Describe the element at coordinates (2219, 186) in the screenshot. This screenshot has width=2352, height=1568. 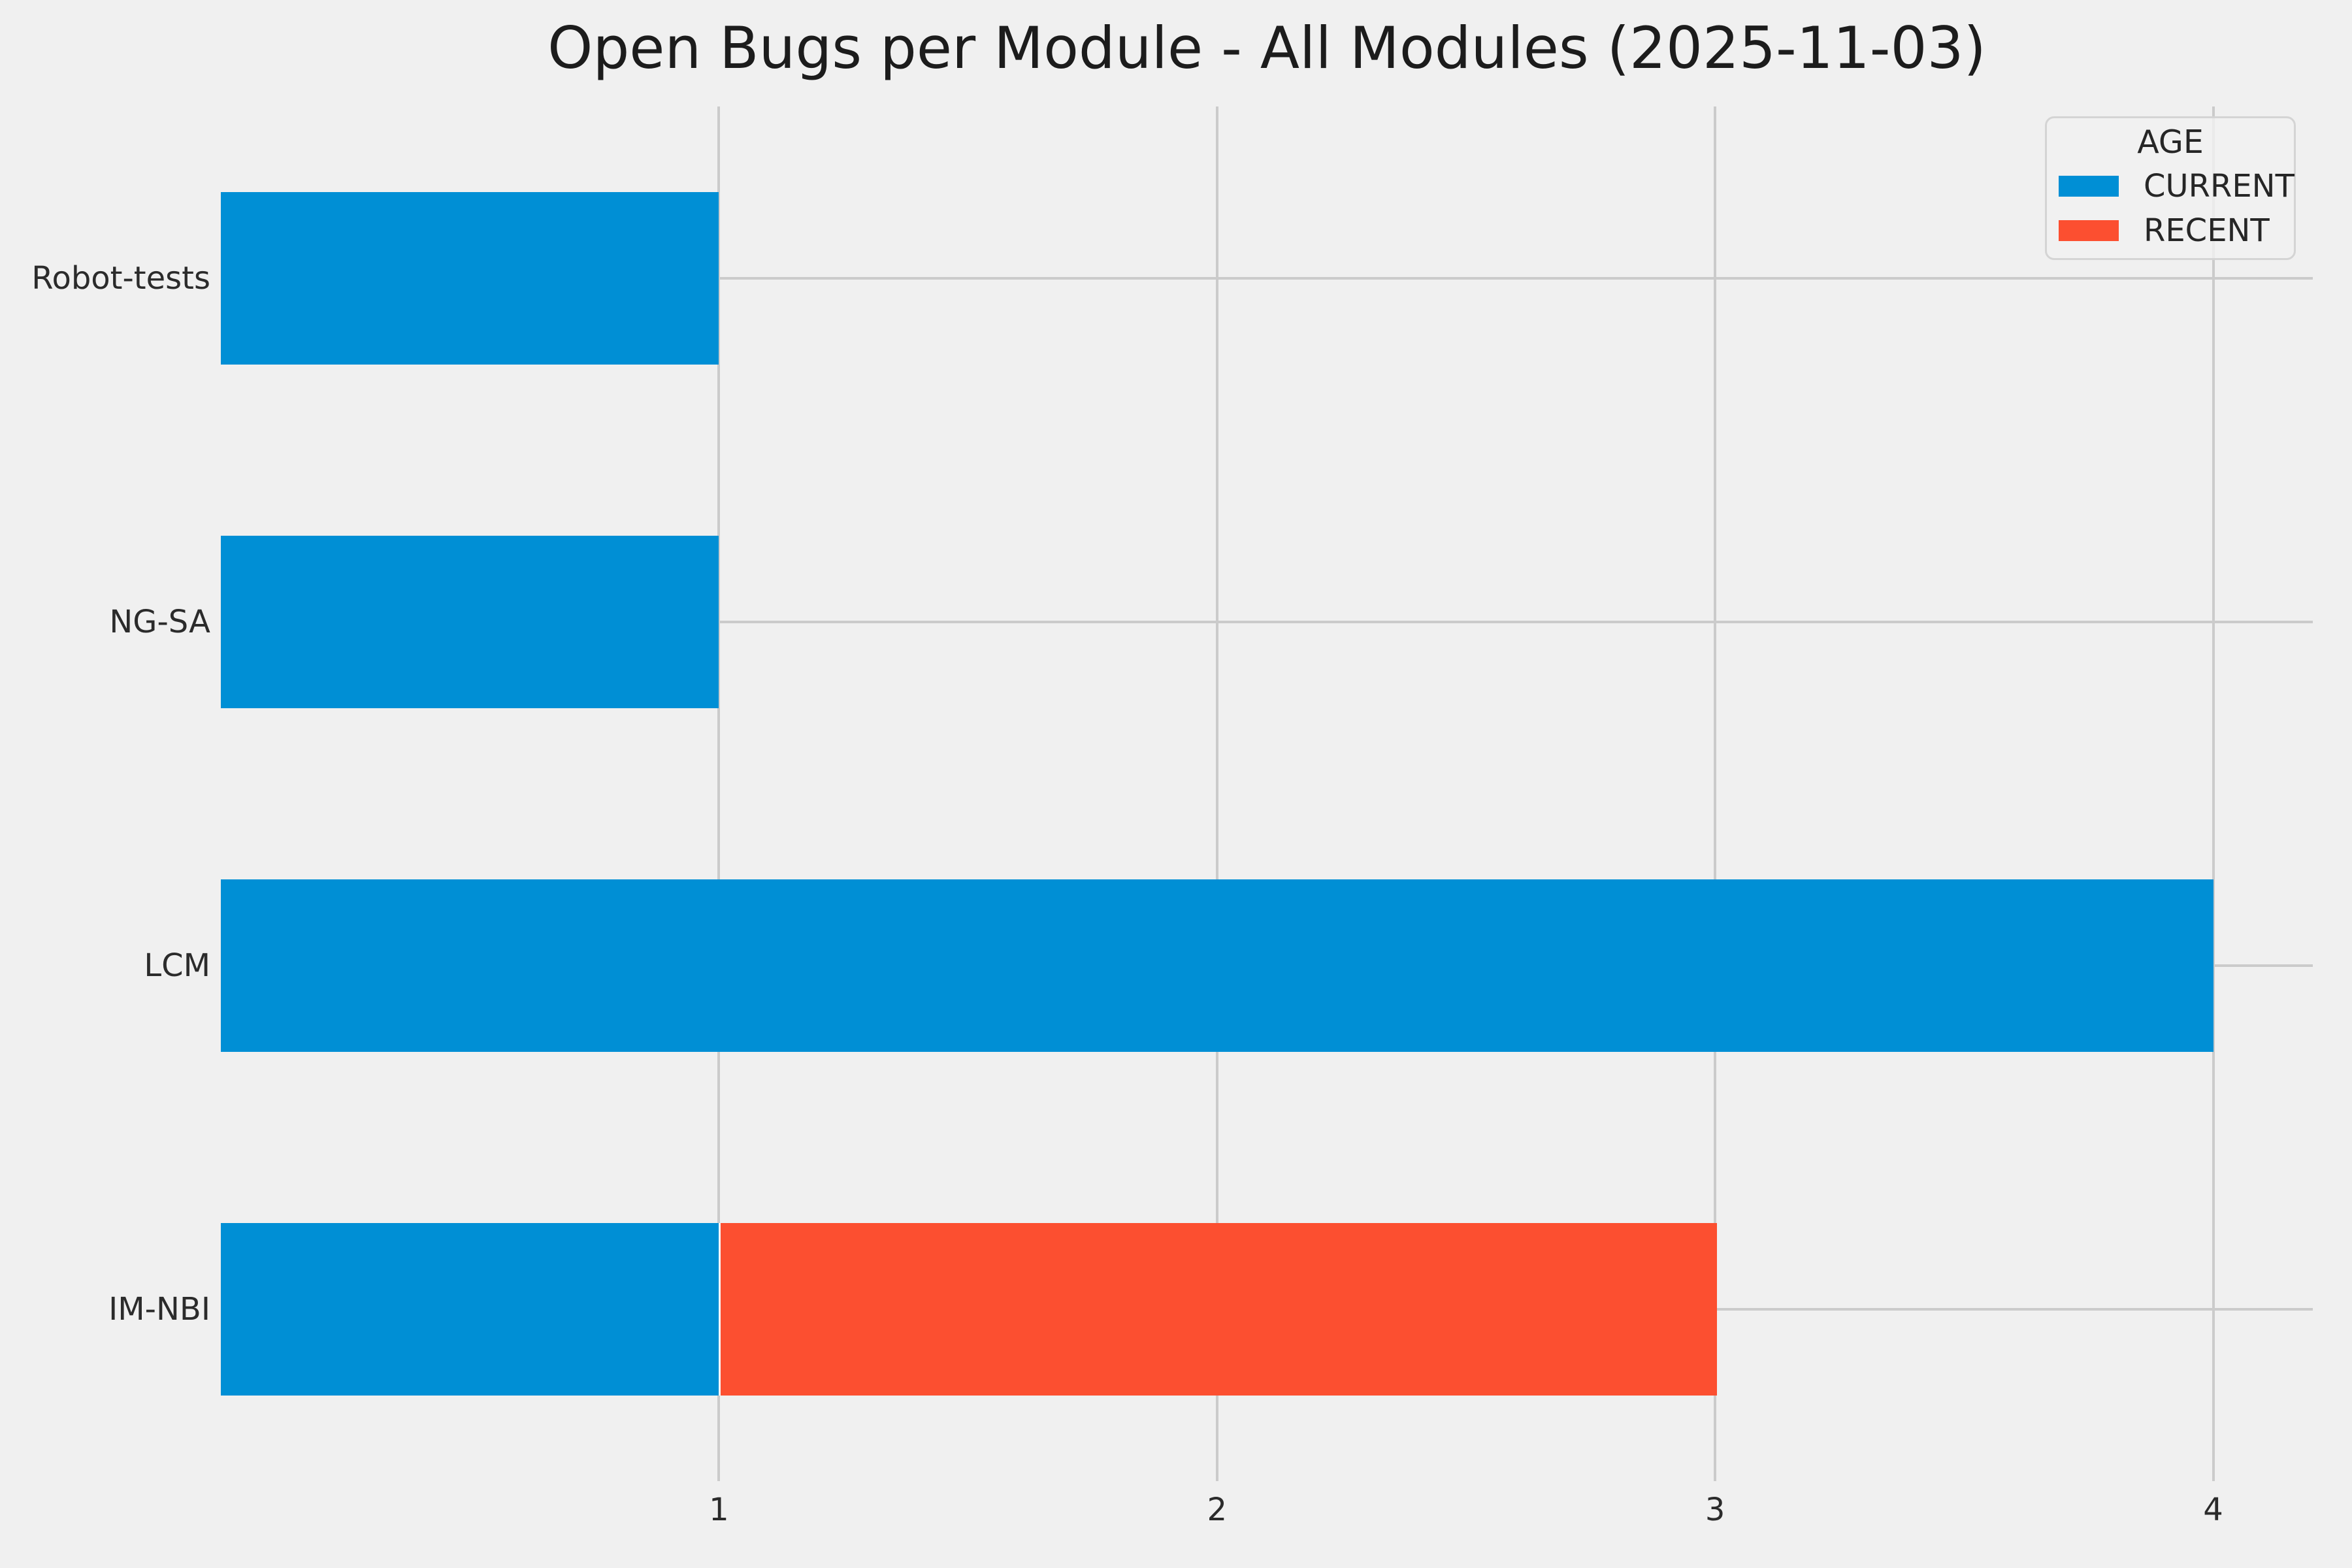
I see `legend-label-current: CURRENT` at that location.